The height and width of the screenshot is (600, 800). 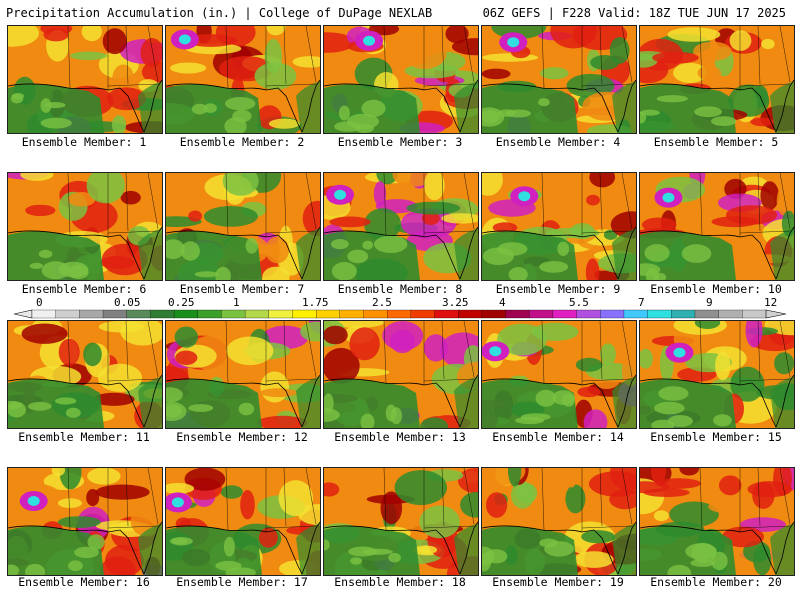 I want to click on colorbar-tick-label: 0.05, so click(x=127, y=302).